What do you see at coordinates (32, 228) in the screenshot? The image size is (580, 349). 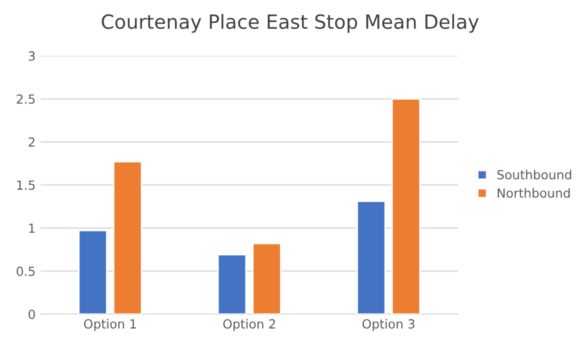 I see `y-tick-label: 1` at bounding box center [32, 228].